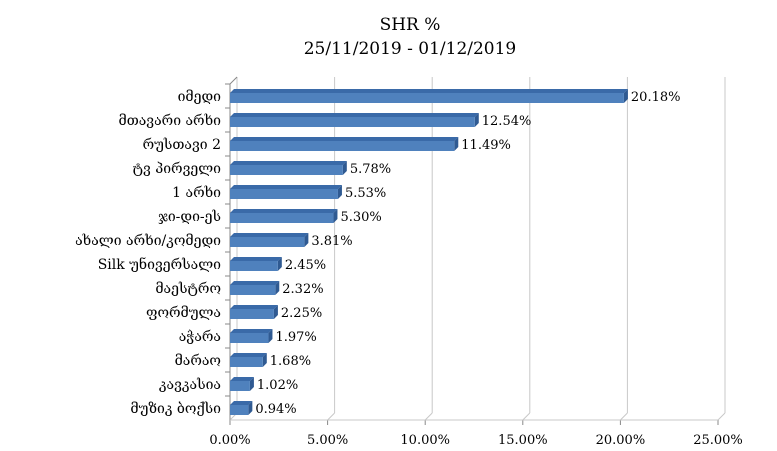  I want to click on data-label: 12.54%, so click(507, 121).